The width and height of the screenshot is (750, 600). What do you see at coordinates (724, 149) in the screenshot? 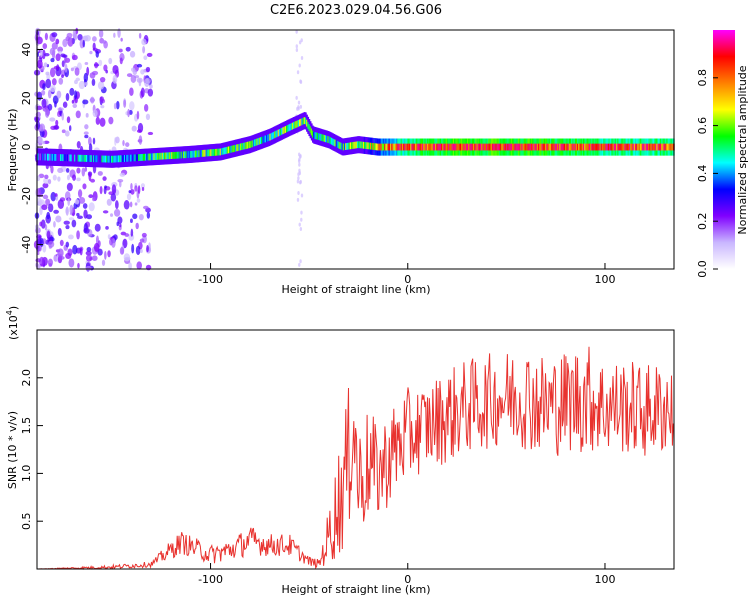
I see `colorbar-gradient` at bounding box center [724, 149].